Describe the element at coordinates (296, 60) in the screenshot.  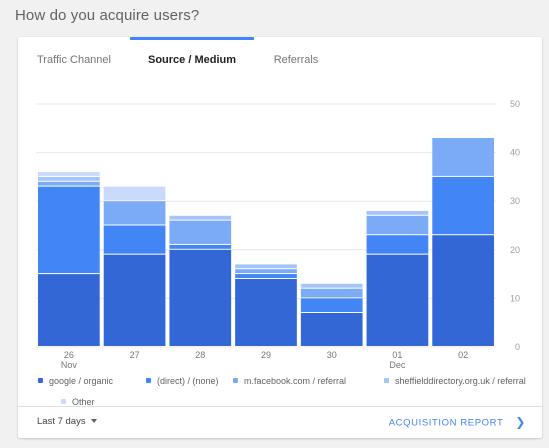
I see `tab-referrals: Referrals` at that location.